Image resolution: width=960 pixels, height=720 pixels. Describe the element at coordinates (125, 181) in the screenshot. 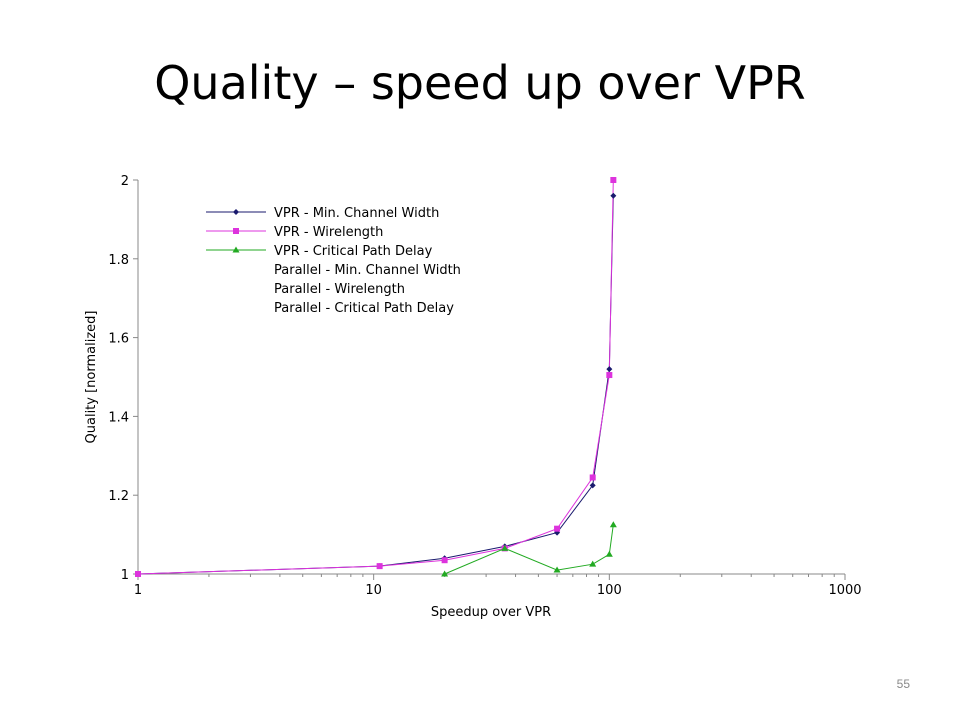

I see `y-tick-label: 2` at that location.